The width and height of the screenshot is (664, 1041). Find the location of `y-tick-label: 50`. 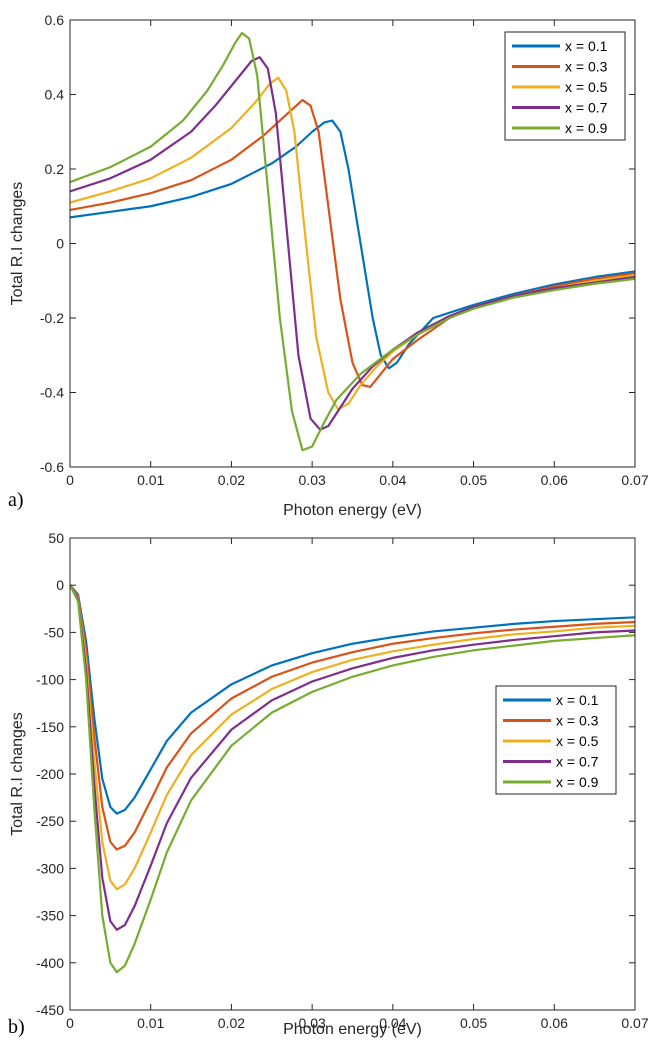

y-tick-label: 50 is located at coordinates (56, 538).